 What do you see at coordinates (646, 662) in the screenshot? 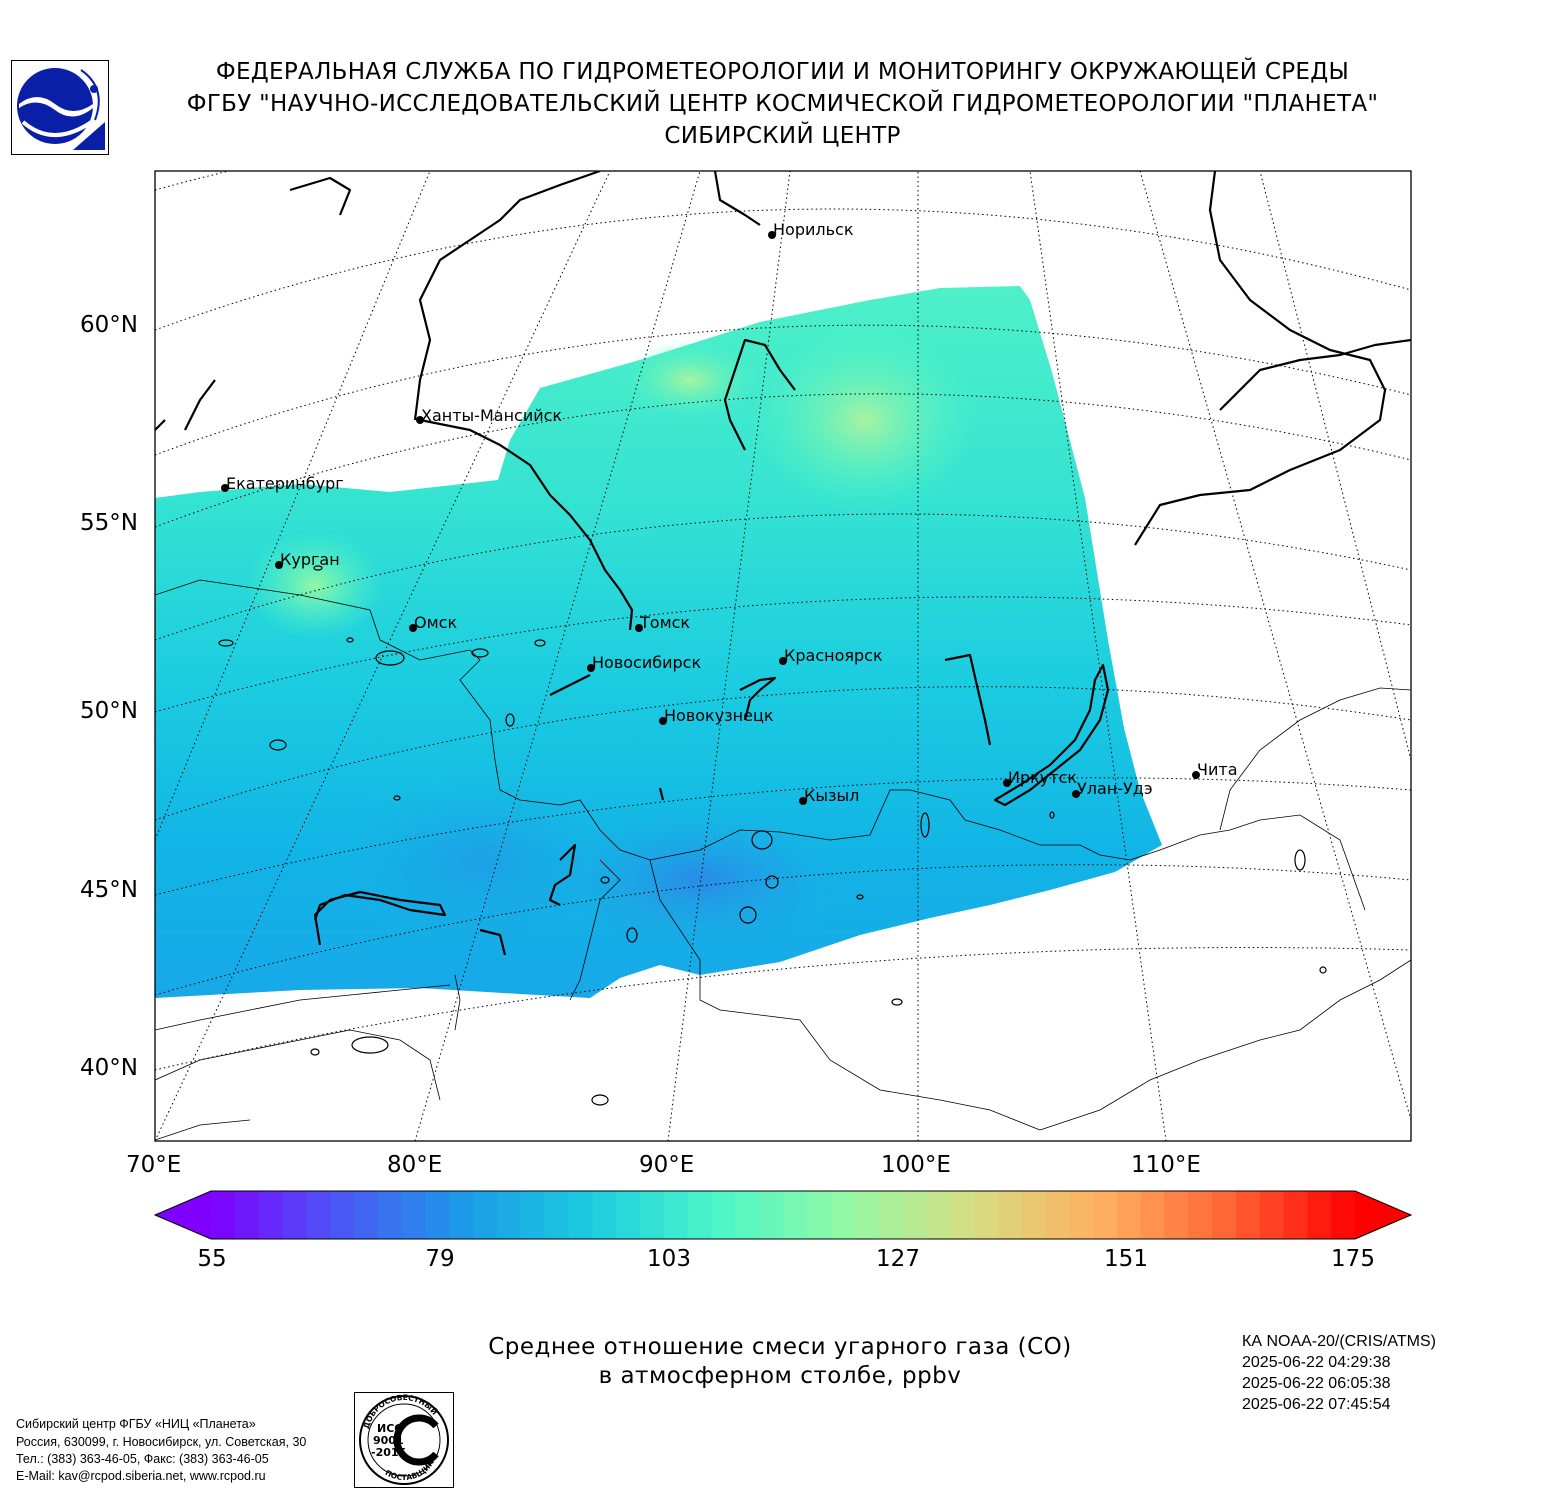
I see `city-label-novosibirsk: Новосибирск` at bounding box center [646, 662].